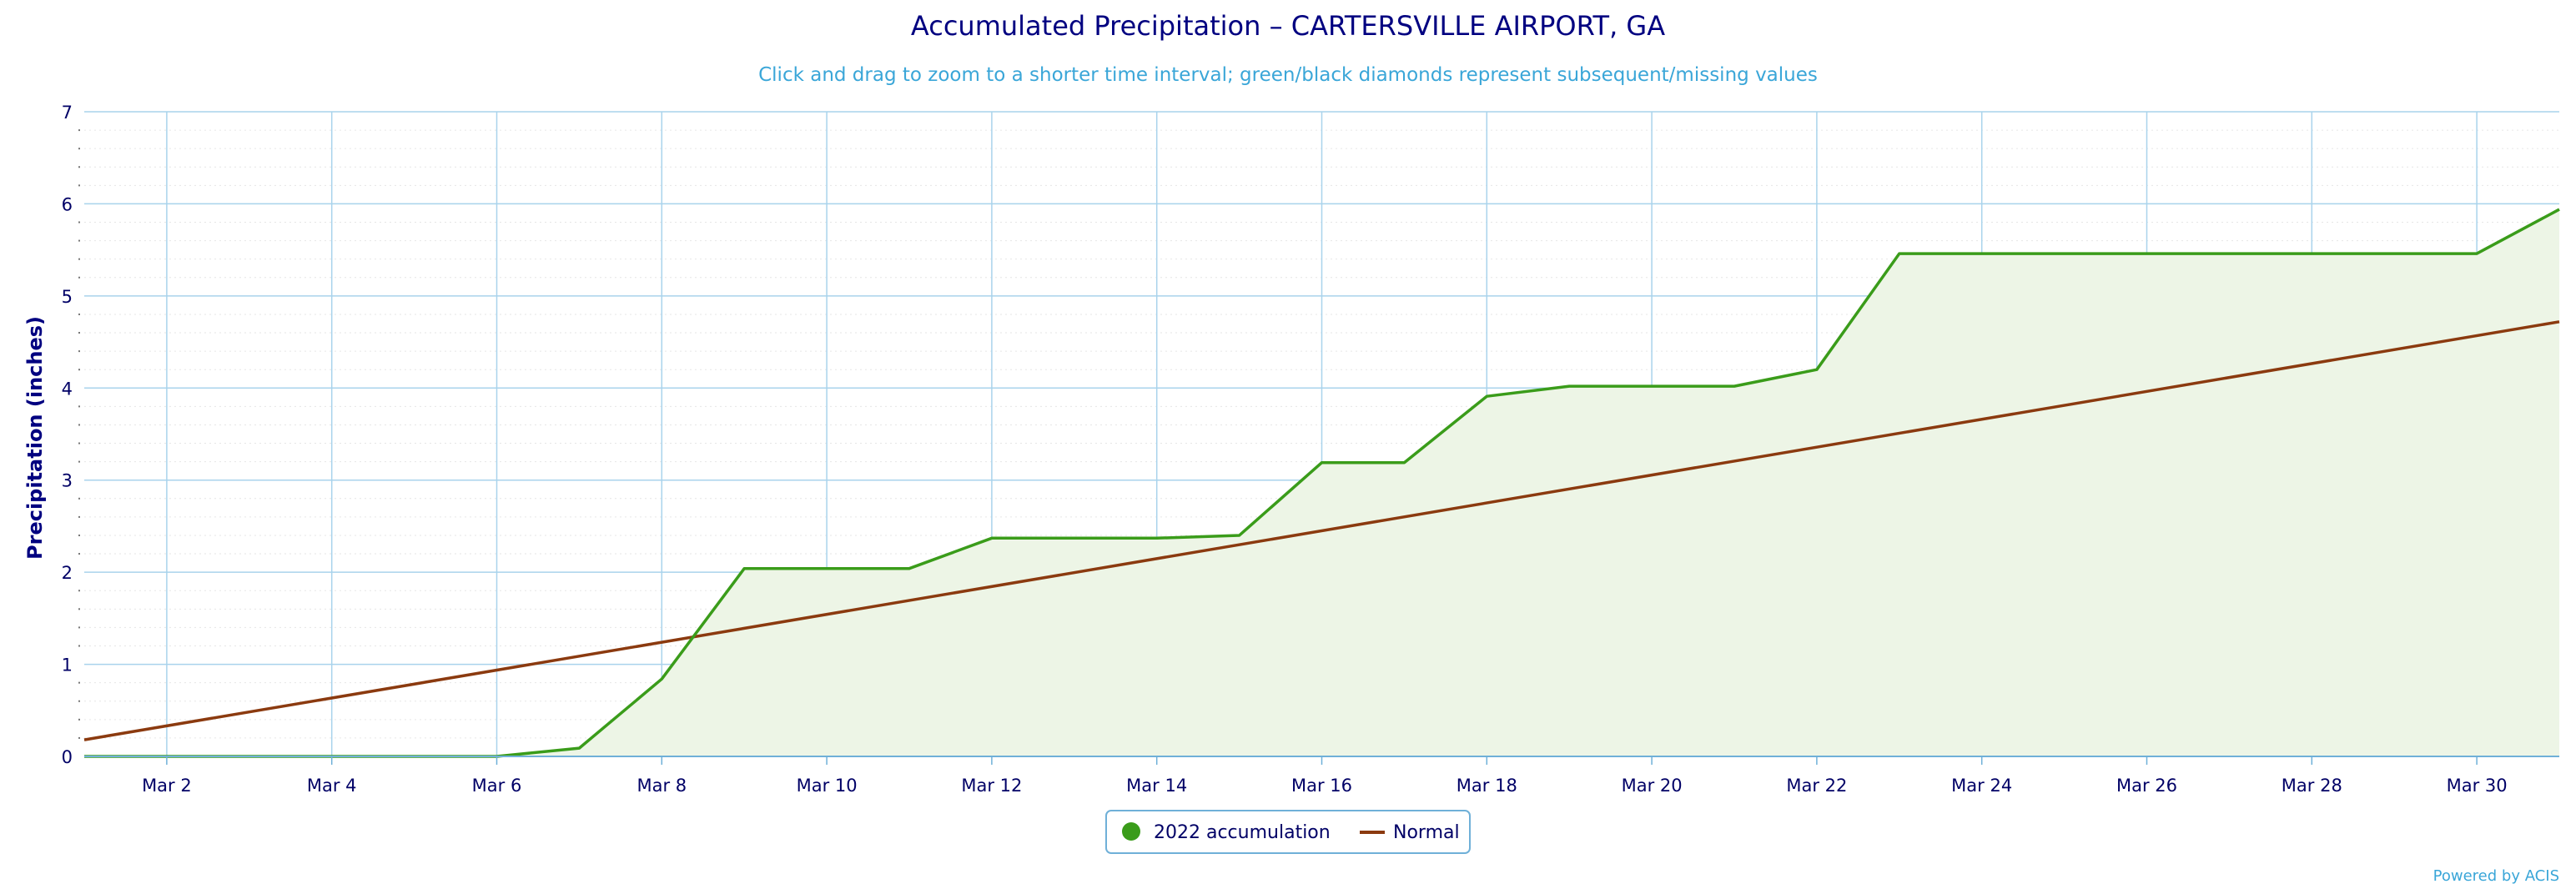  Describe the element at coordinates (35, 438) in the screenshot. I see `y-axis-label: Precipitation (inches)` at that location.